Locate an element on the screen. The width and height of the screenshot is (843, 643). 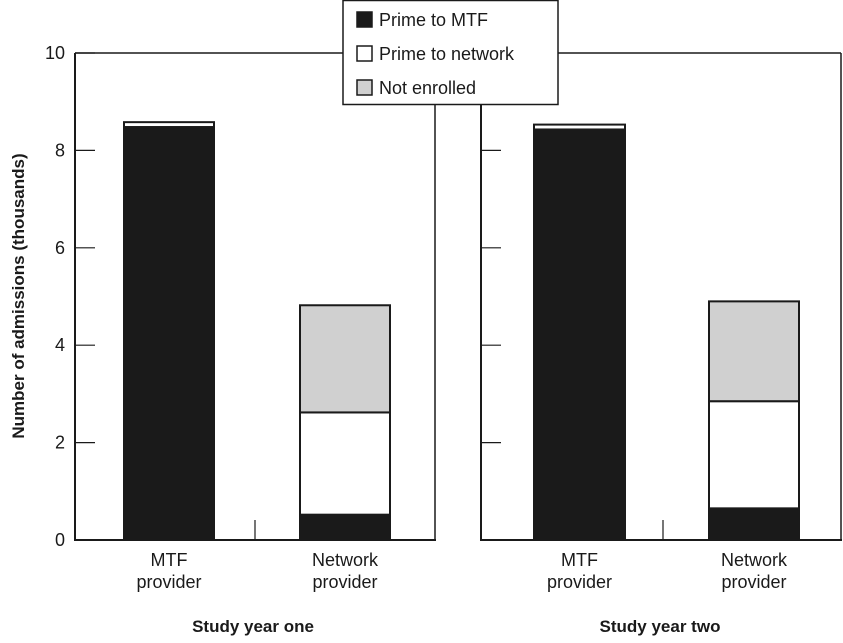
legend-label: Prime to network is located at coordinates (447, 54).